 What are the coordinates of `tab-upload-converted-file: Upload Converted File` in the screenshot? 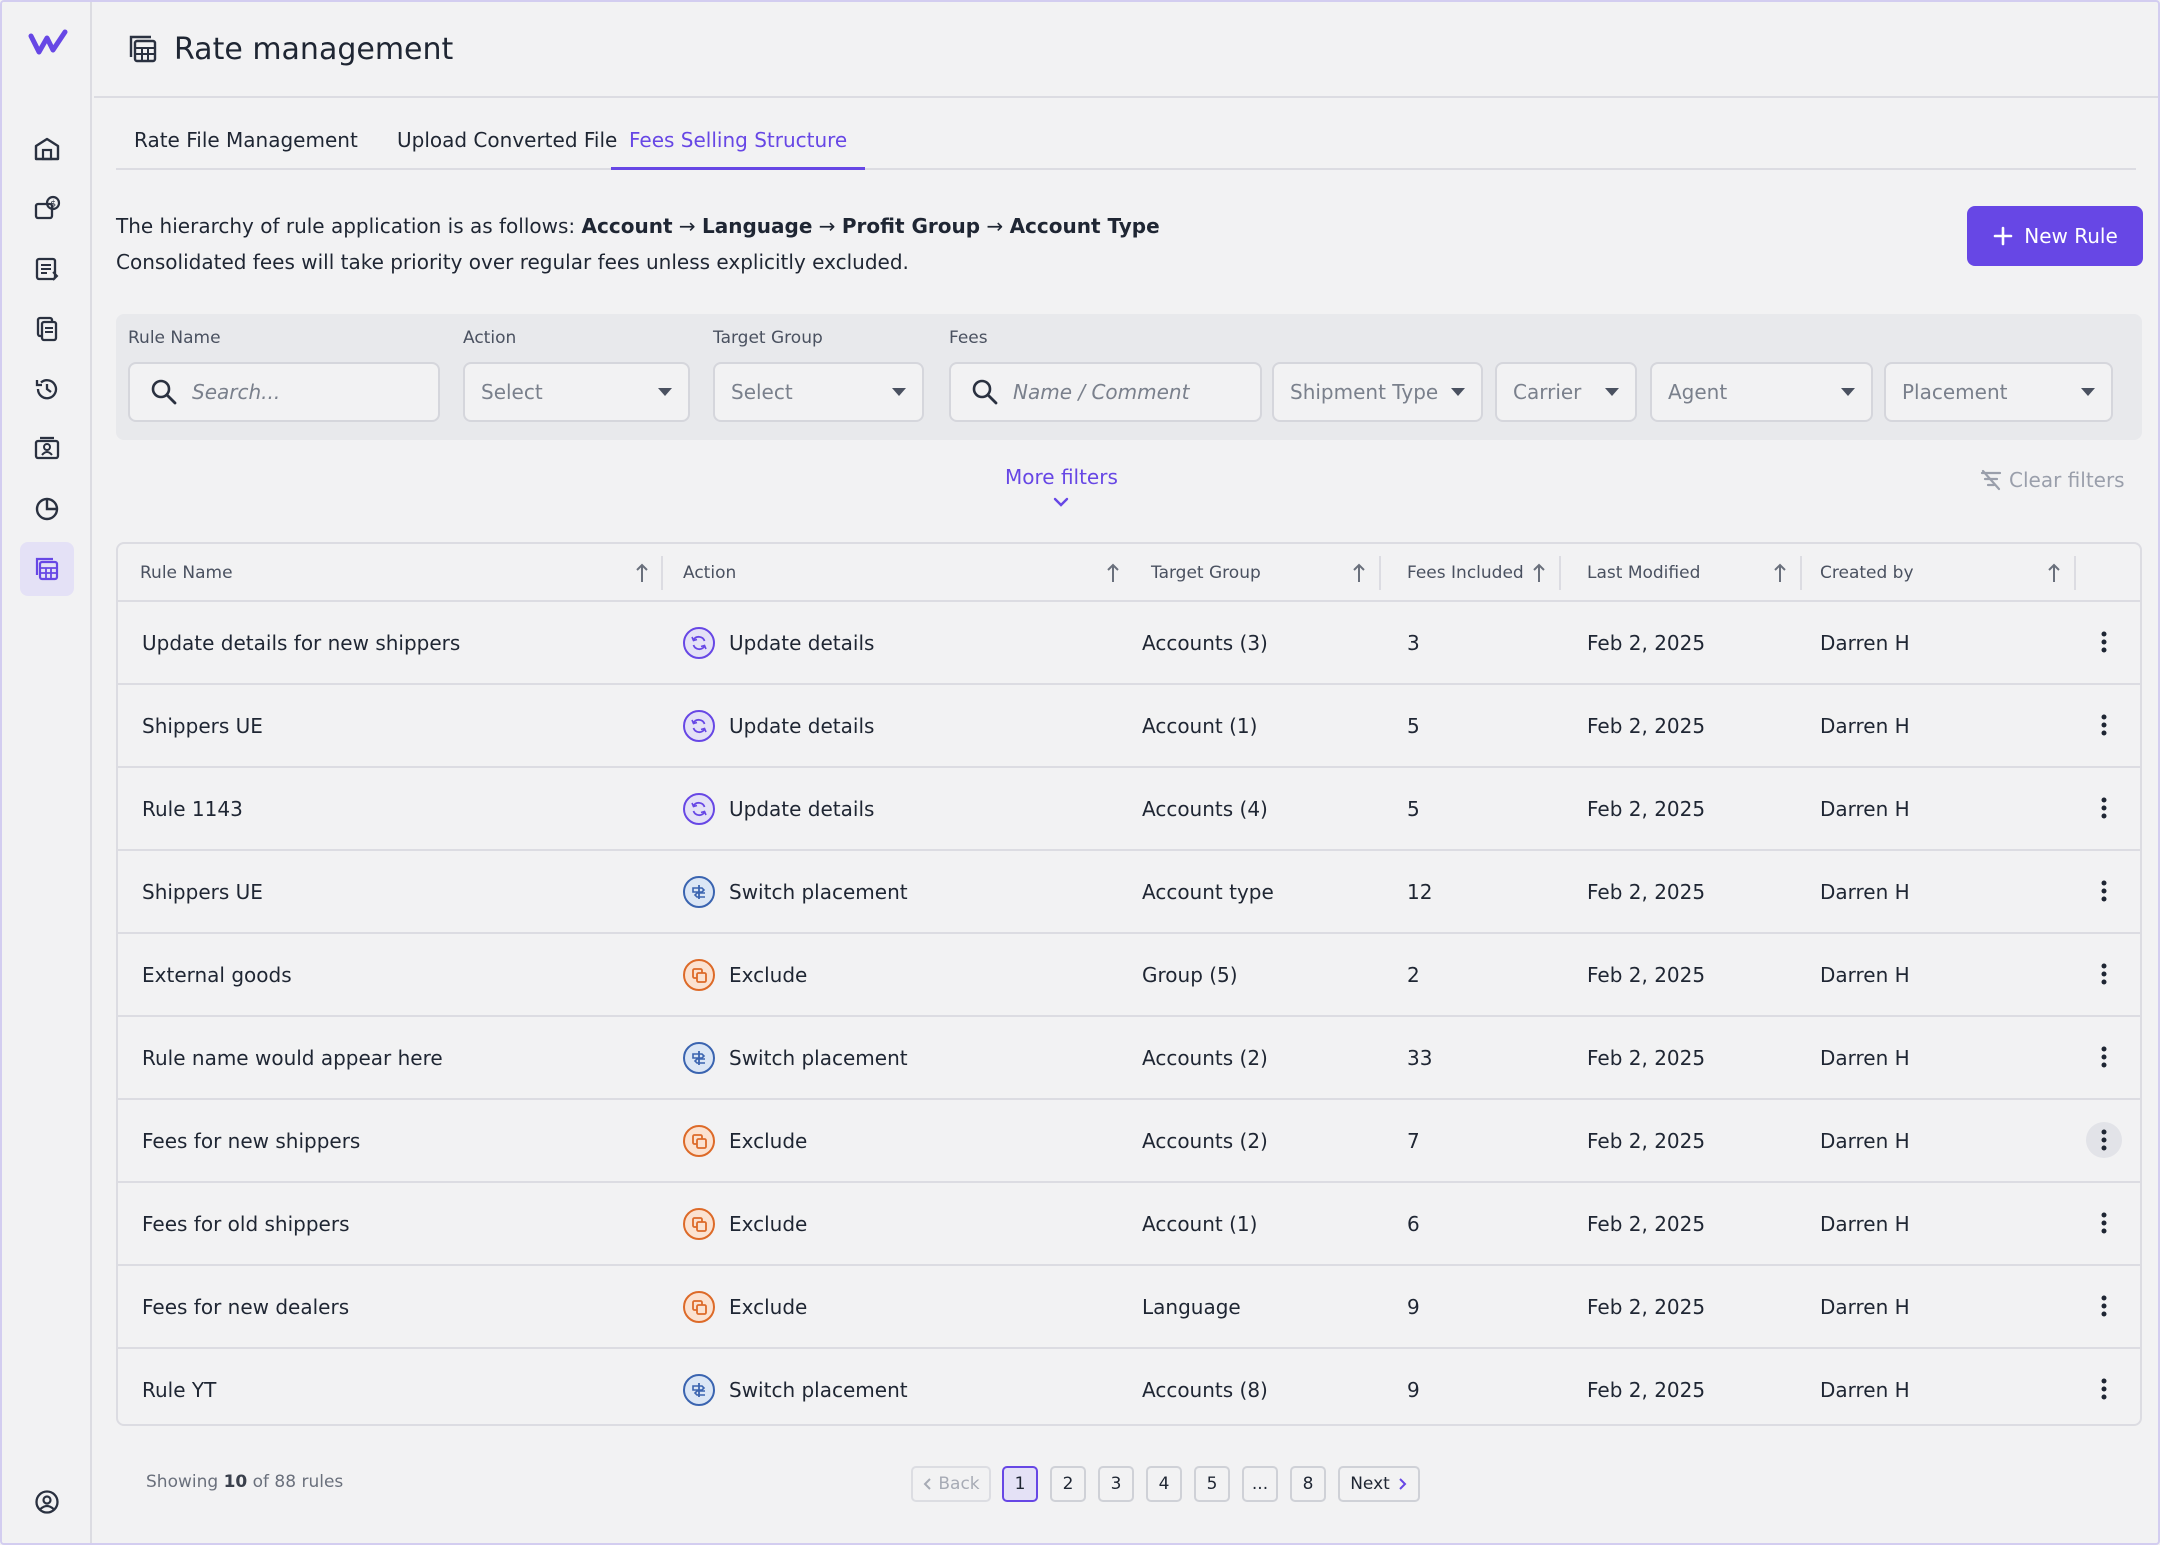 It's located at (507, 140).